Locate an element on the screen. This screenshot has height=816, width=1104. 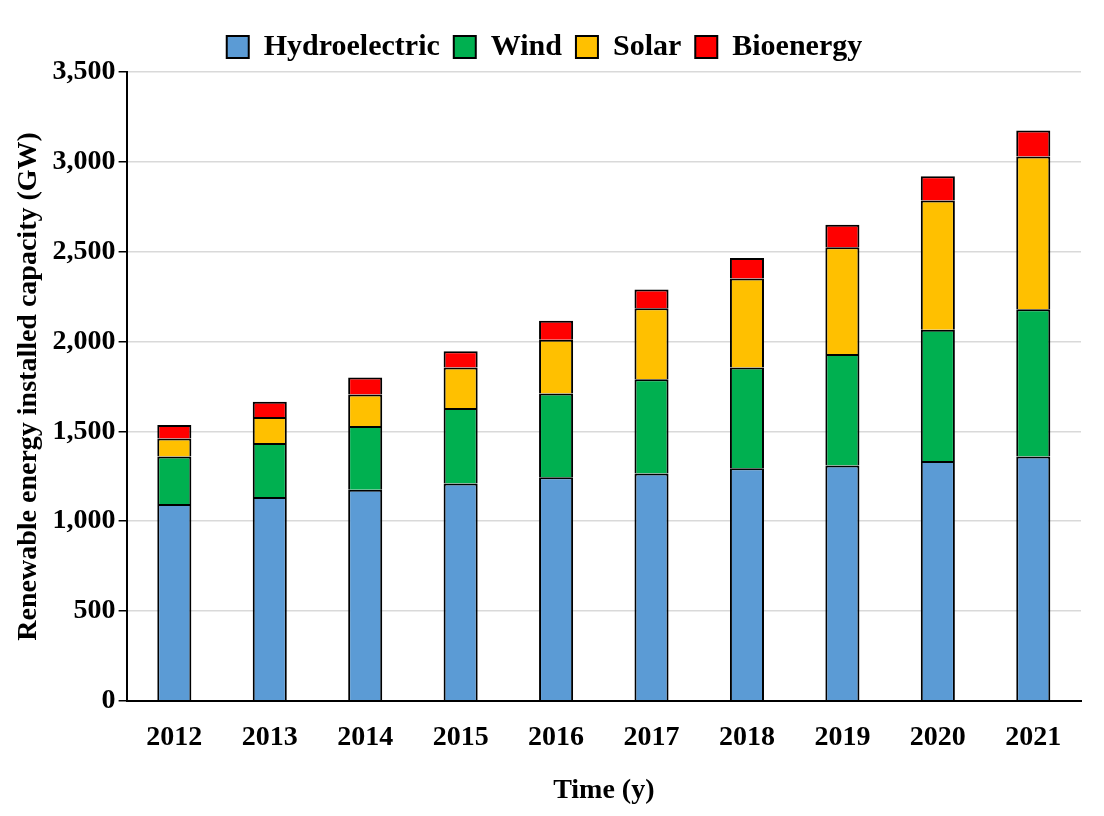
legend-label: Solar is located at coordinates (647, 44).